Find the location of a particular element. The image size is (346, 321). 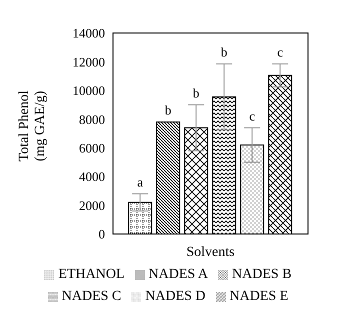

y-tick-label: 0 is located at coordinates (101, 234).